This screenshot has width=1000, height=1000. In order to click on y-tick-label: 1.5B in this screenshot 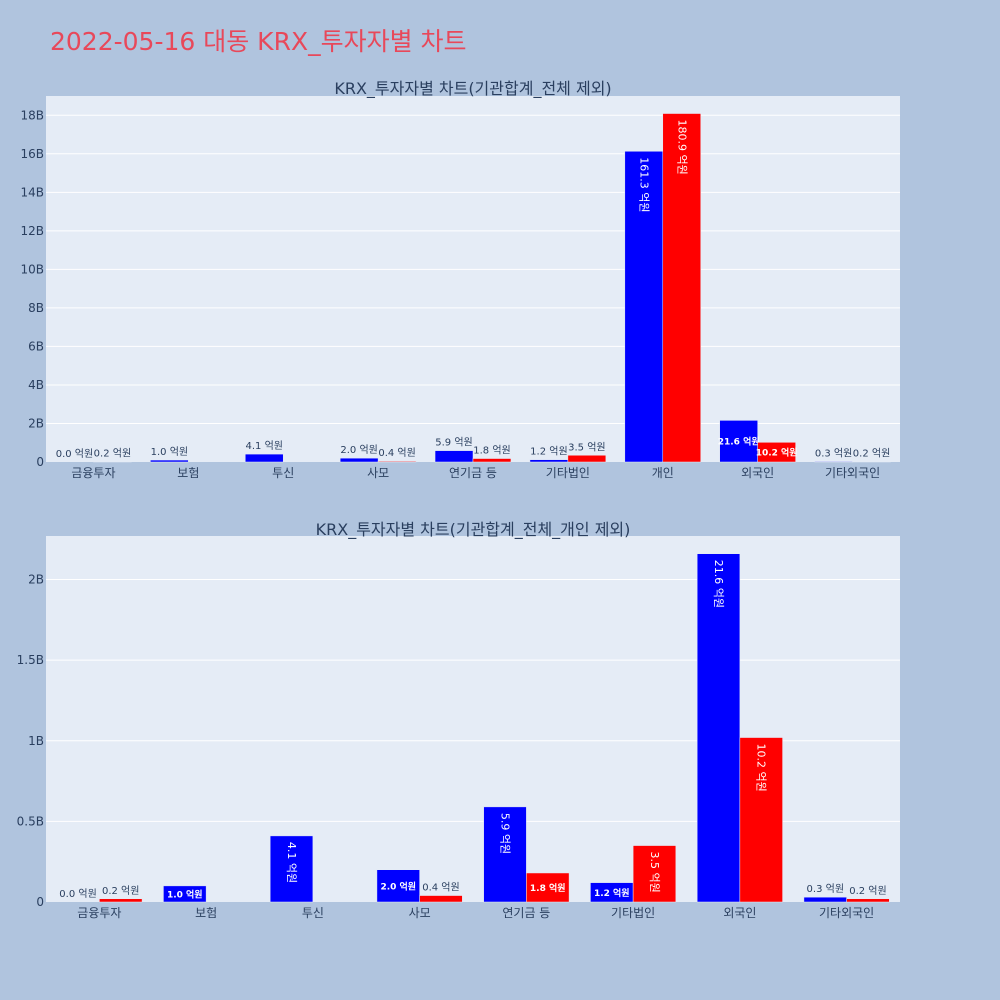, I will do `click(30, 660)`.